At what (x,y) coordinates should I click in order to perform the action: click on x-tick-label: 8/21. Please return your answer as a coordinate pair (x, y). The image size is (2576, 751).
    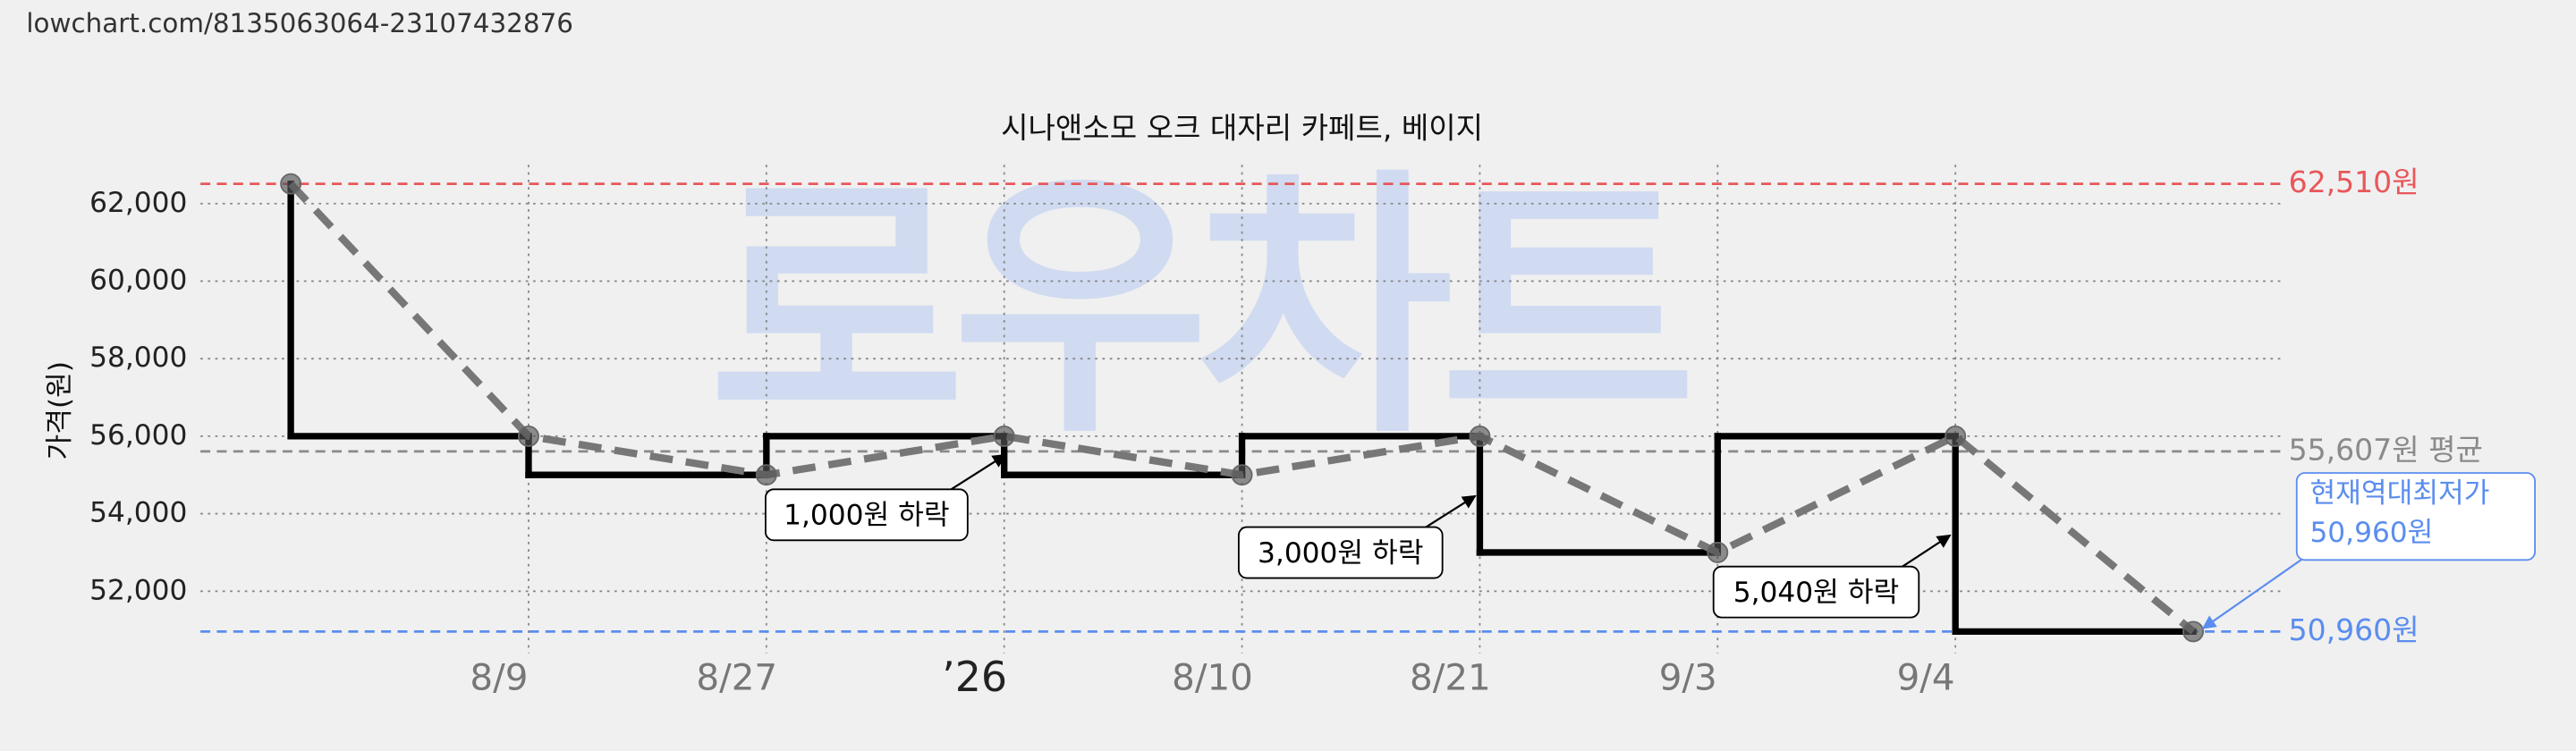
    Looking at the image, I should click on (1450, 676).